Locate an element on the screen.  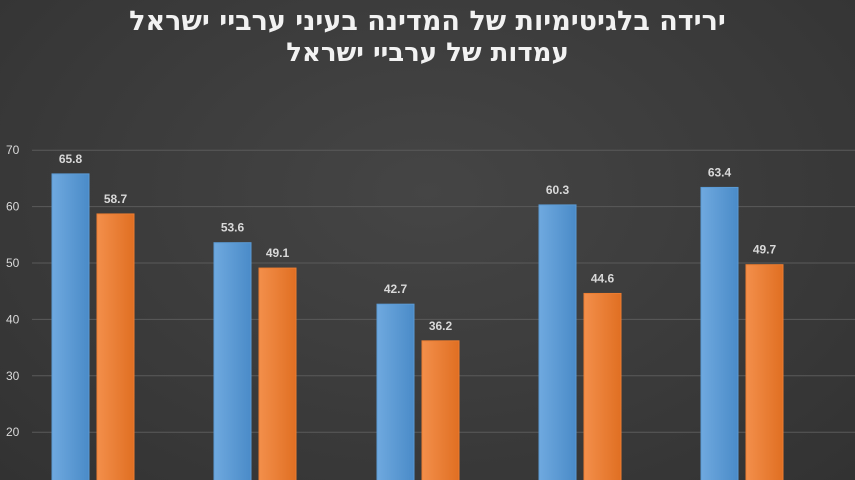
y-tick-label: 70 is located at coordinates (13, 150).